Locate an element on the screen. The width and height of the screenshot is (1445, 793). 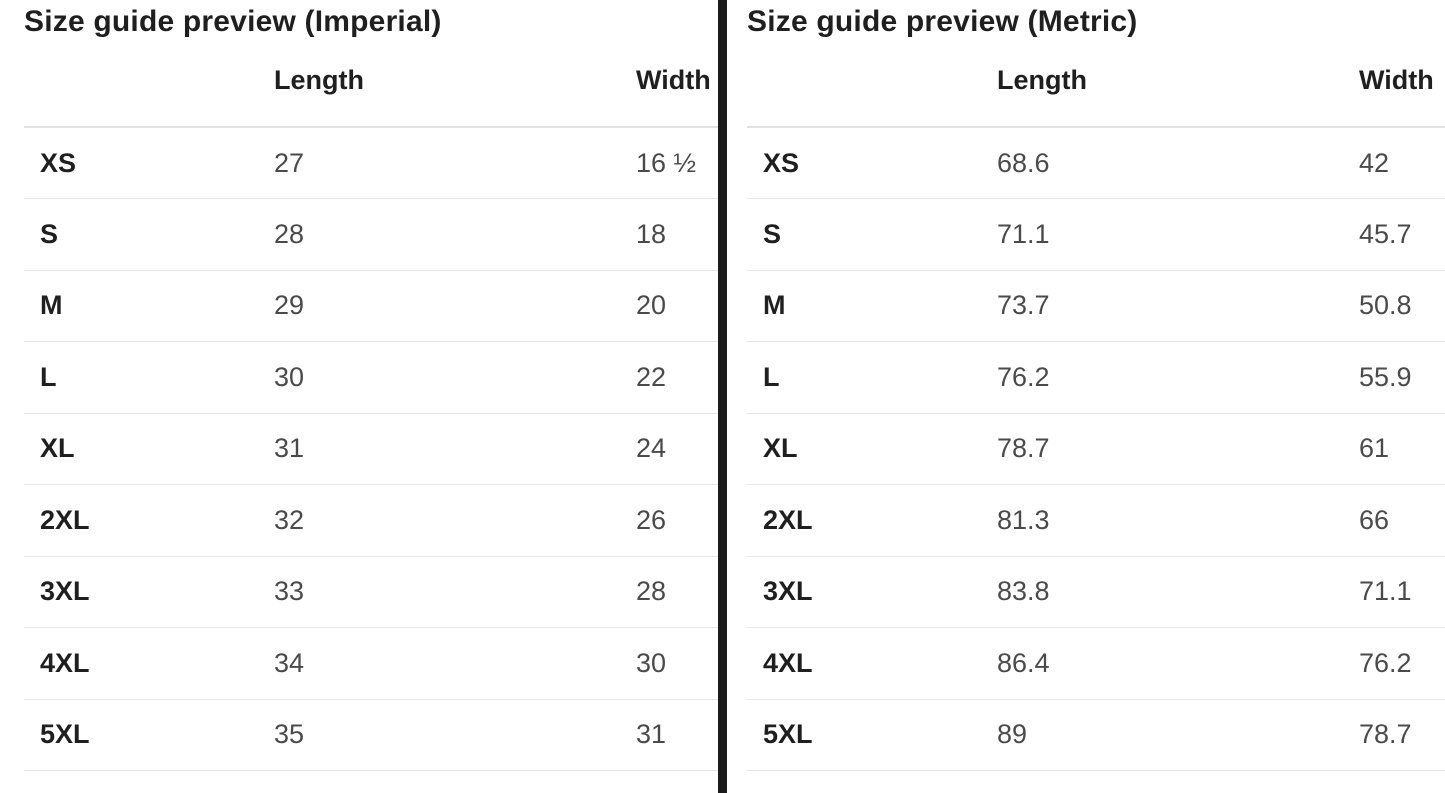
table-row: 2XL 32 26 is located at coordinates (371, 520).